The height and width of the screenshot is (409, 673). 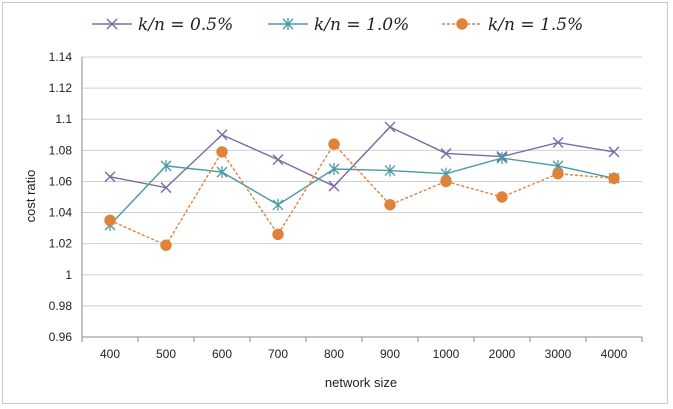 What do you see at coordinates (334, 354) in the screenshot?
I see `x-tick-label: 800` at bounding box center [334, 354].